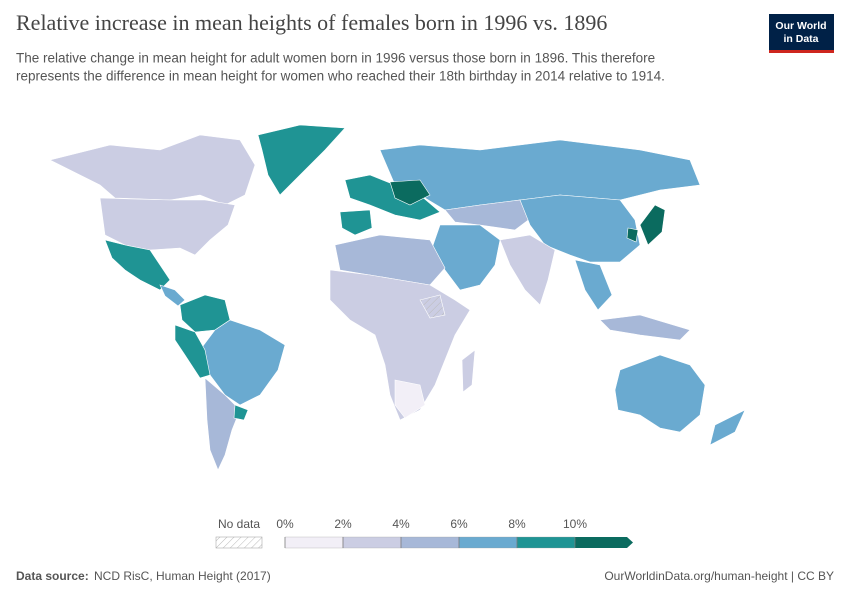  Describe the element at coordinates (239, 524) in the screenshot. I see `no-data-label: No data` at that location.